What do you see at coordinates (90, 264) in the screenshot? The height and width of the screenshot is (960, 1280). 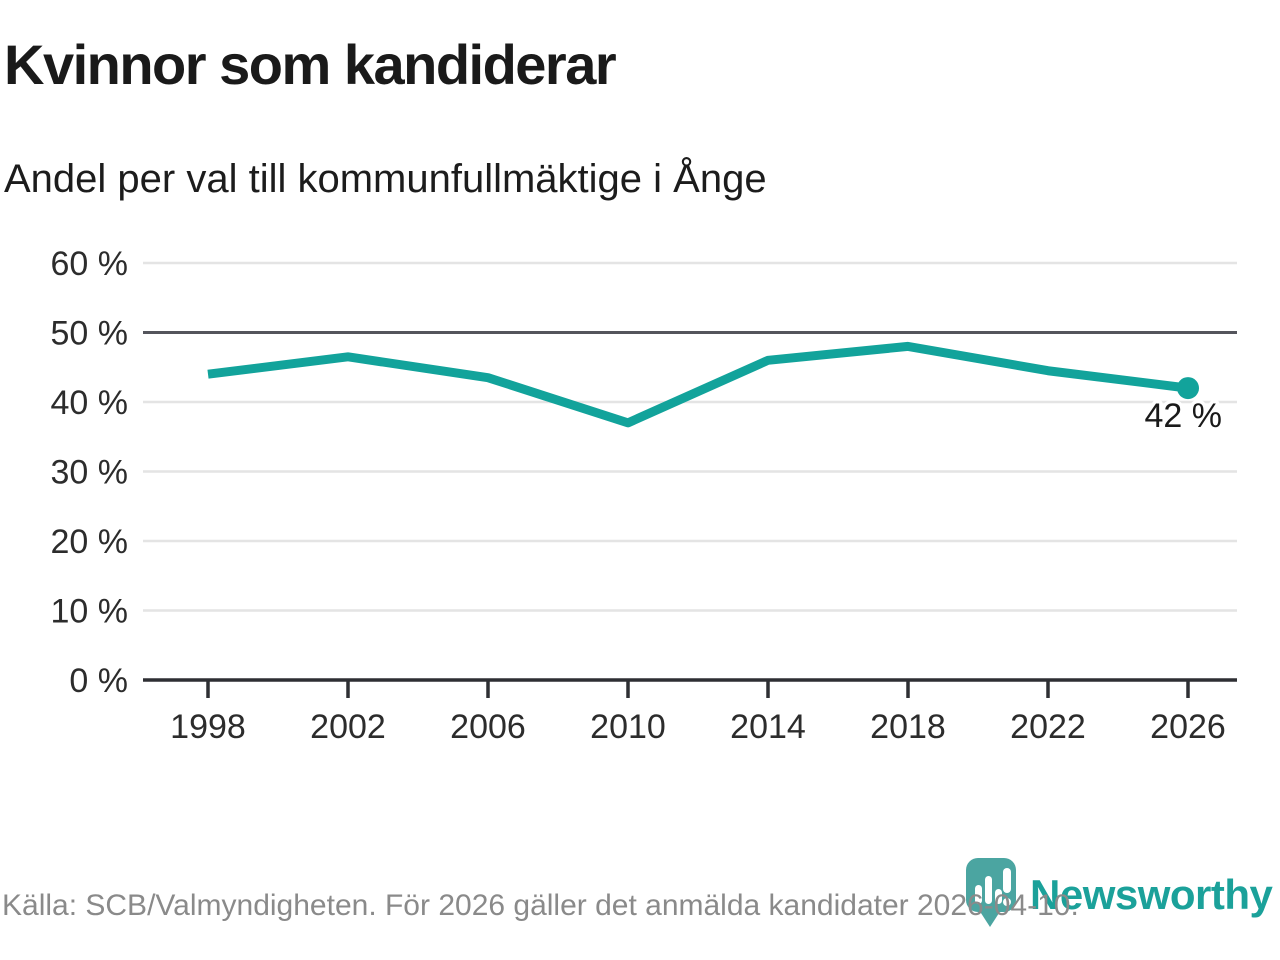 I see `y-tick-label: 60 %` at bounding box center [90, 264].